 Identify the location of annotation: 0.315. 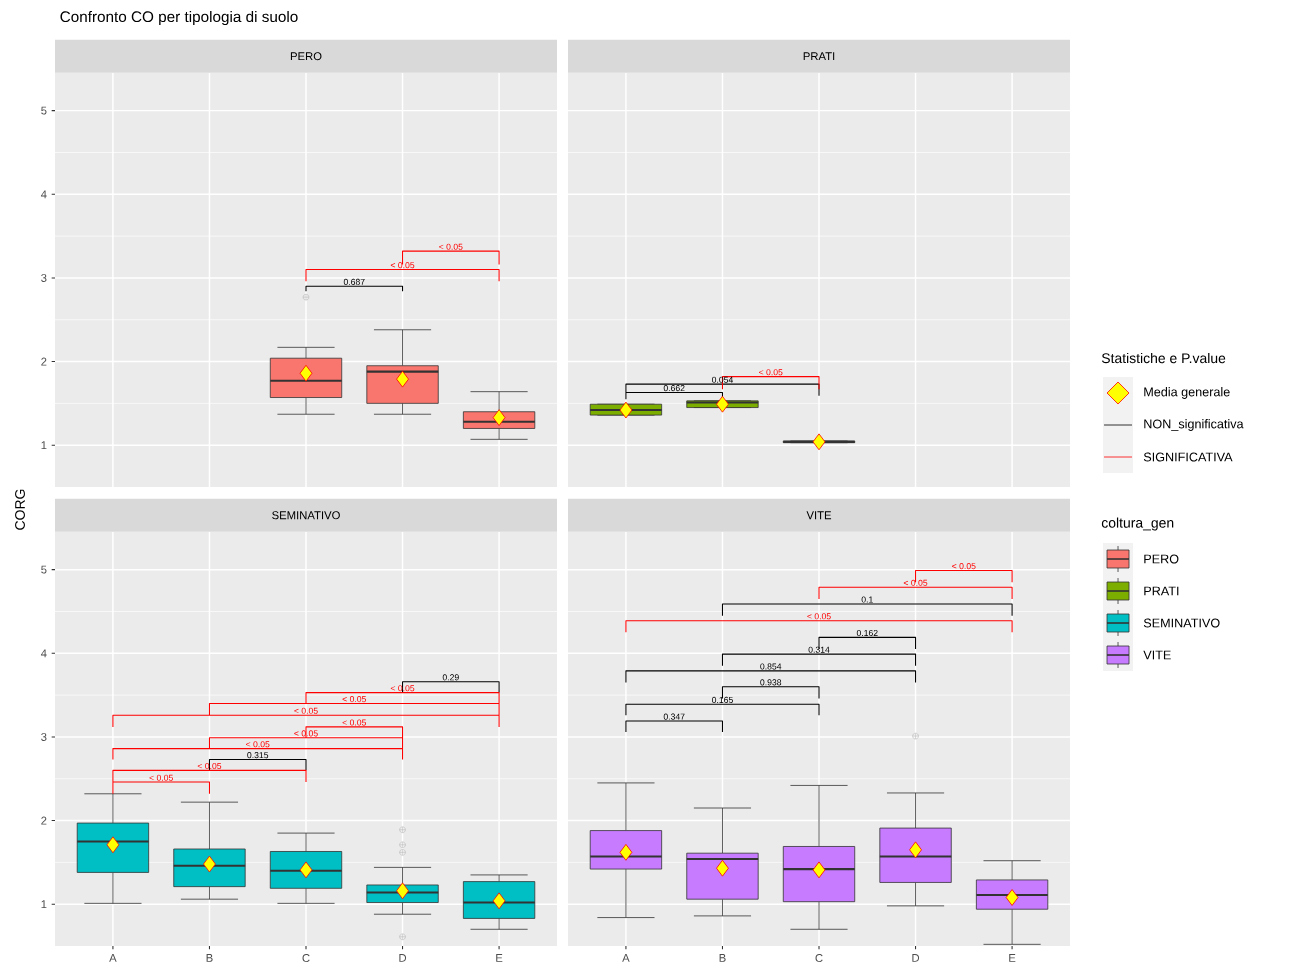
(258, 755).